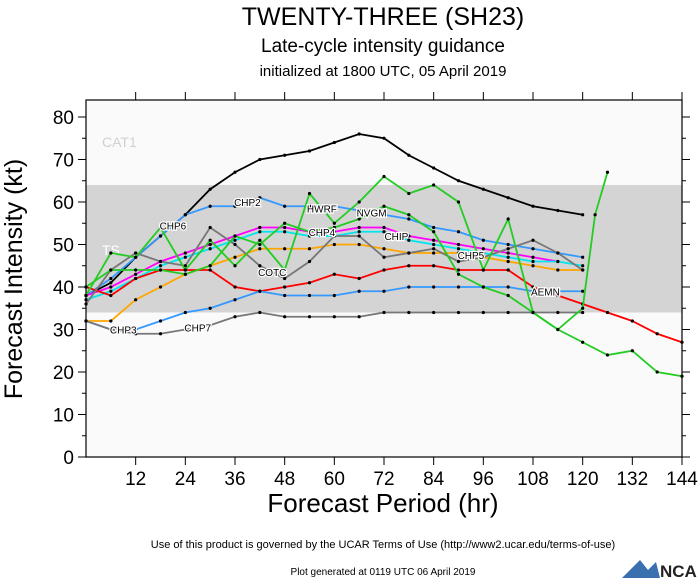 This screenshot has width=698, height=580. Describe the element at coordinates (186, 479) in the screenshot. I see `x-tick-label: 24` at that location.